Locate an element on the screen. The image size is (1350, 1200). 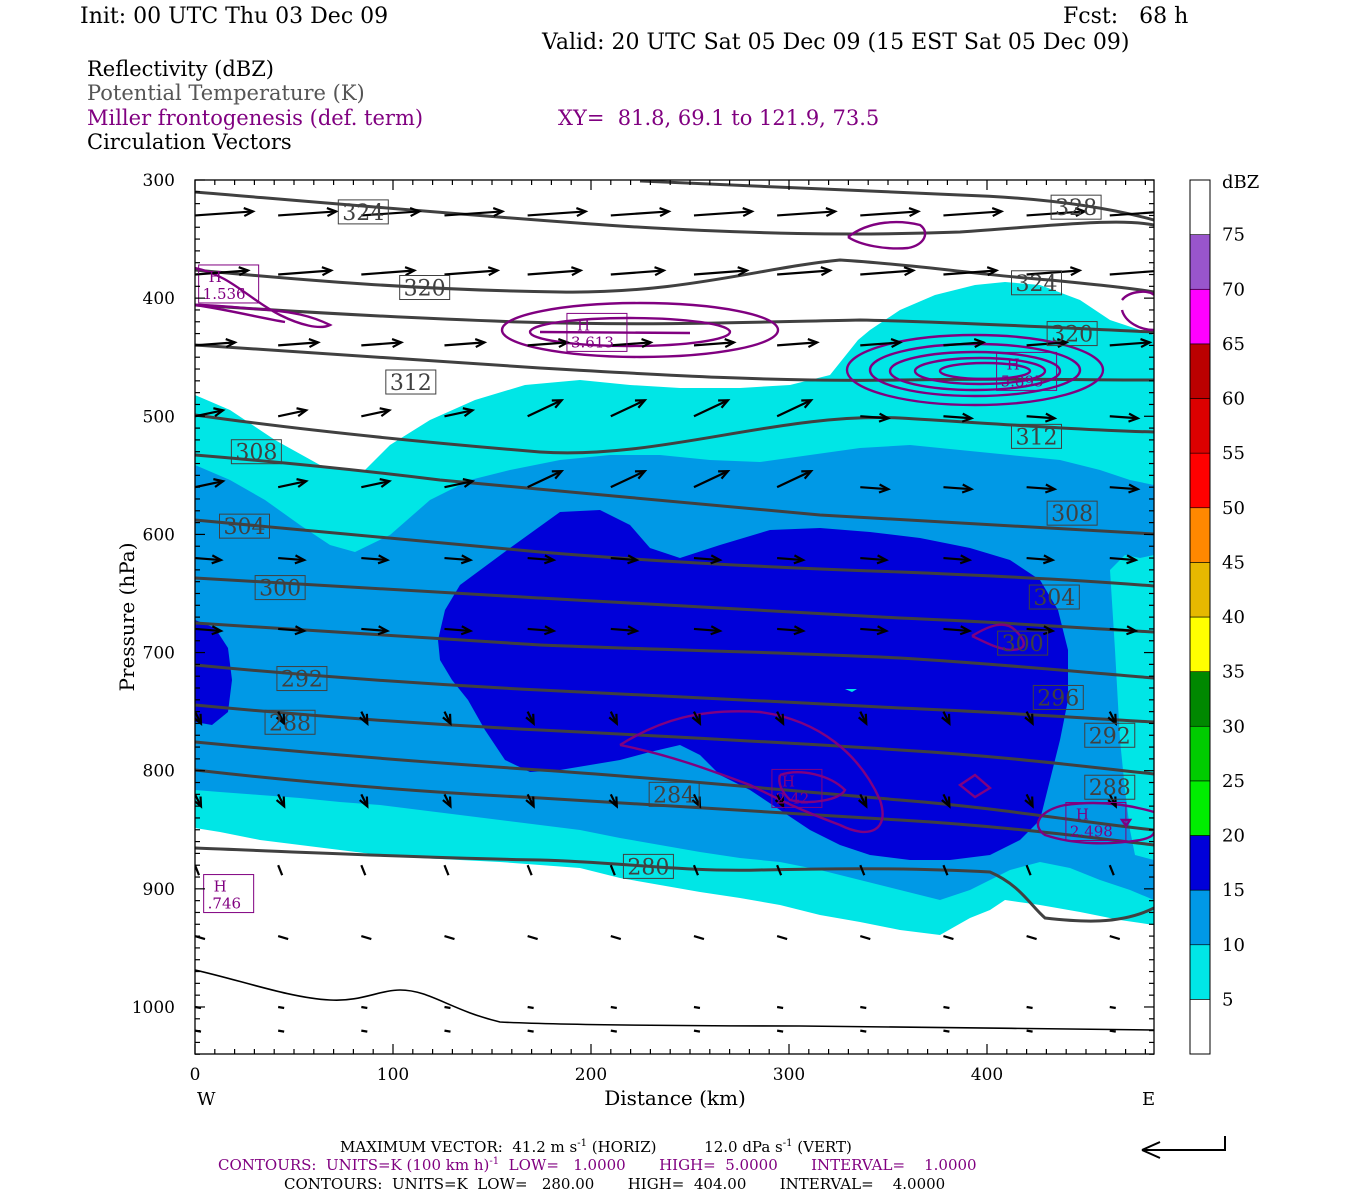
isentrope-label: 300 is located at coordinates (280, 589).